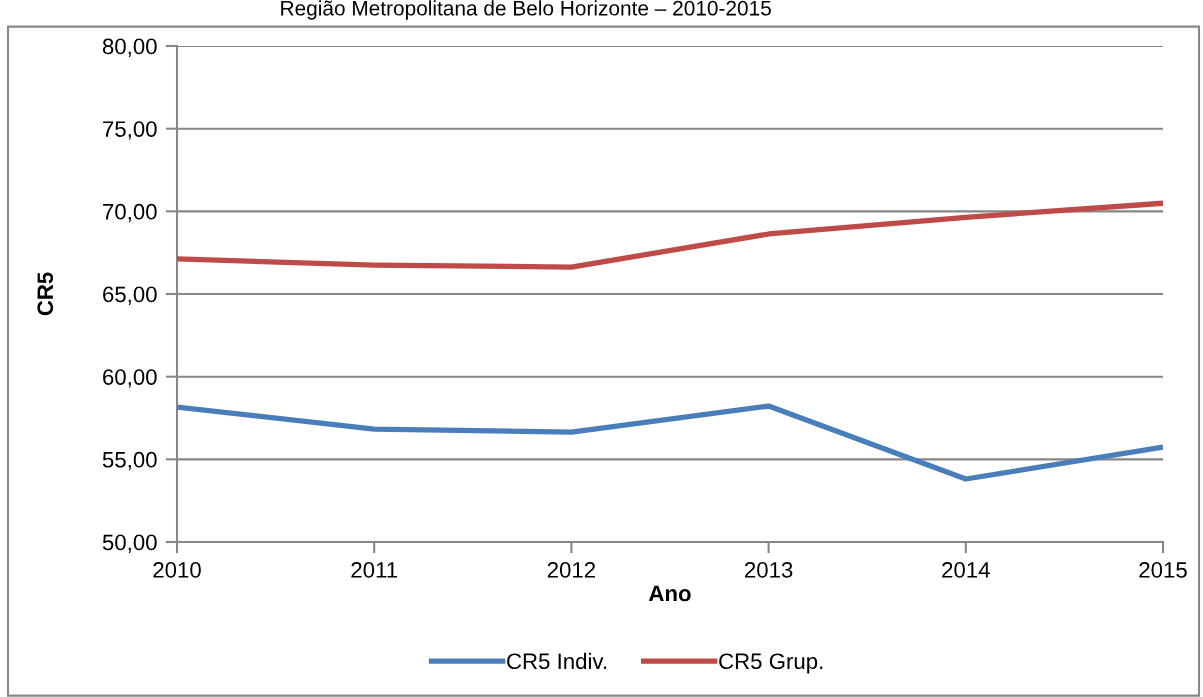  Describe the element at coordinates (177, 570) in the screenshot. I see `x-tick-label: 2010` at that location.